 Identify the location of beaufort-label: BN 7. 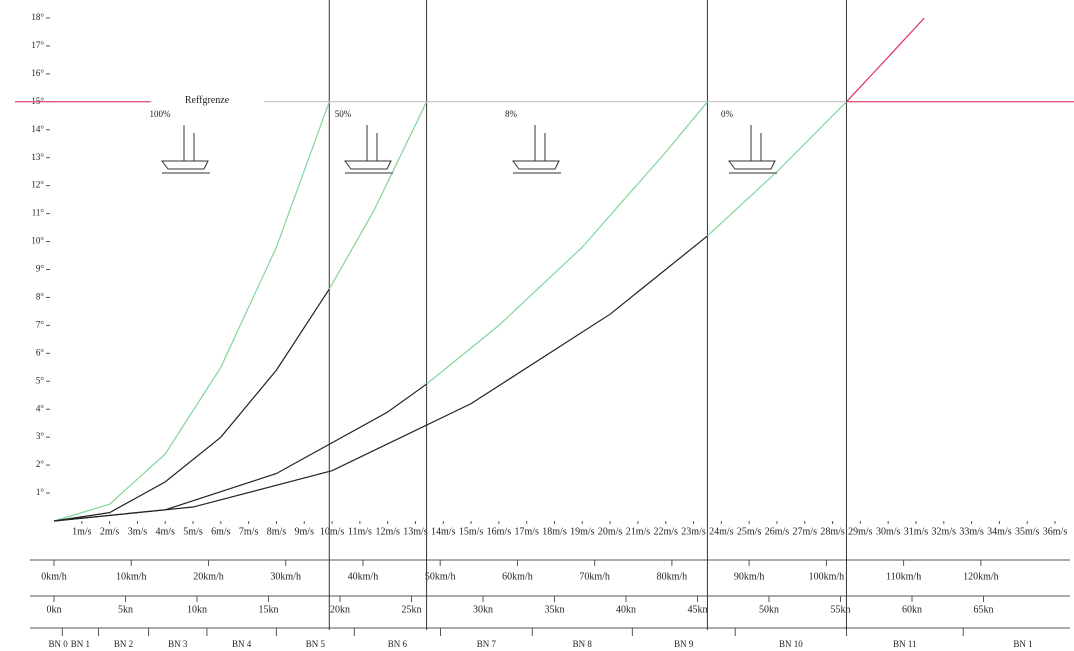
(487, 644).